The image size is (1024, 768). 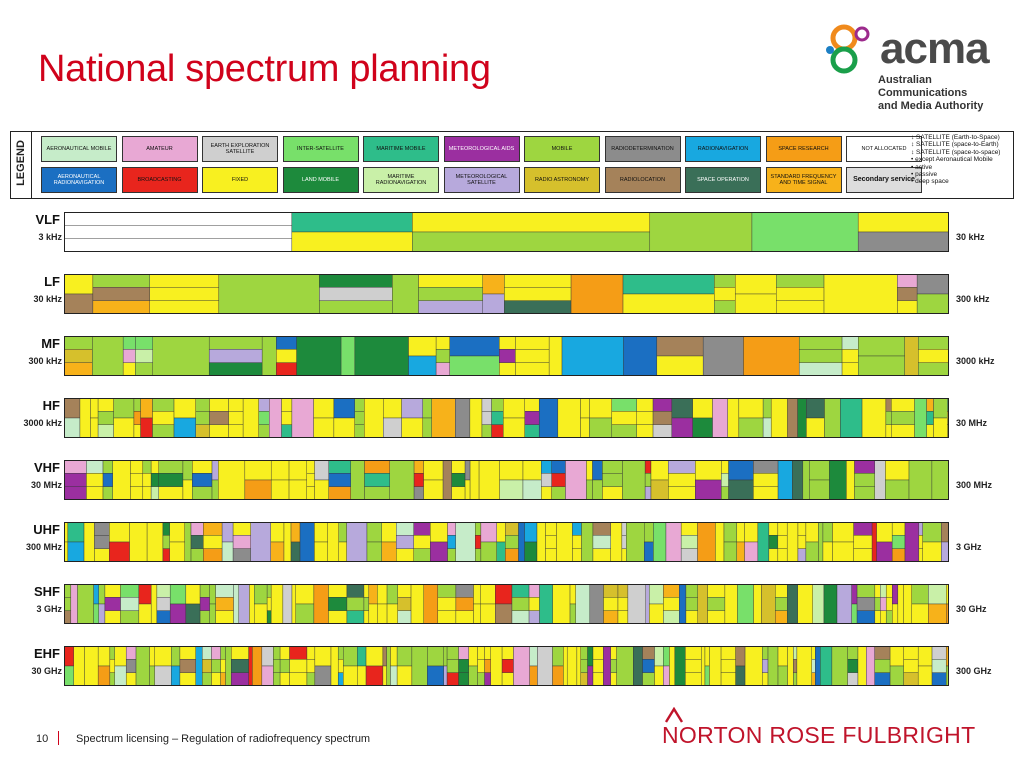 I want to click on legend-item: NOT ALLOCATED, so click(x=884, y=149).